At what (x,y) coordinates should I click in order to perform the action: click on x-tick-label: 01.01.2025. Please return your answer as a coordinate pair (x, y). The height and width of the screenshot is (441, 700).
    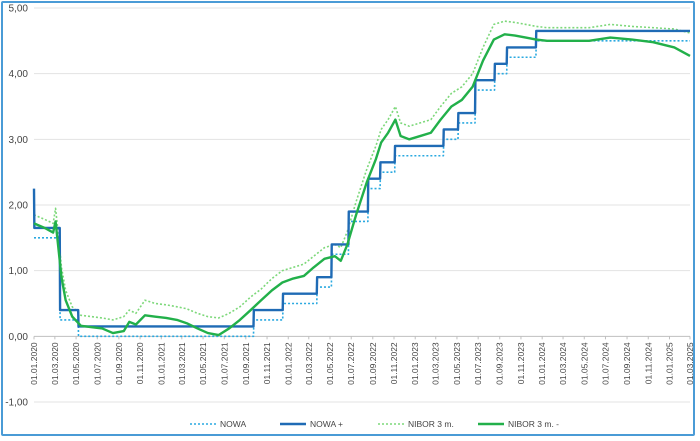
    Looking at the image, I should click on (669, 363).